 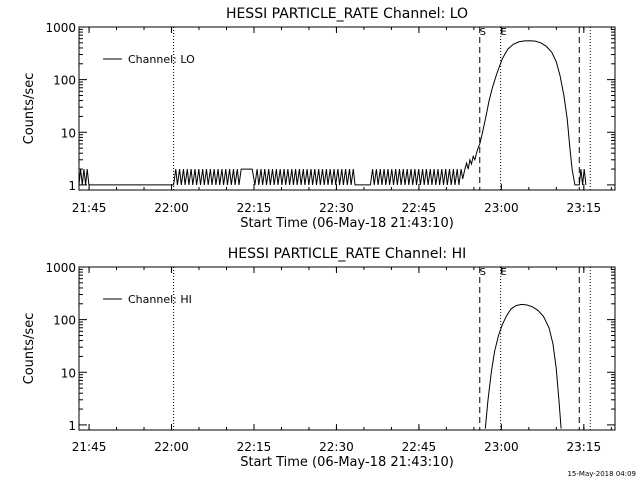 I want to click on legend-label: Channel: LO, so click(x=161, y=59).